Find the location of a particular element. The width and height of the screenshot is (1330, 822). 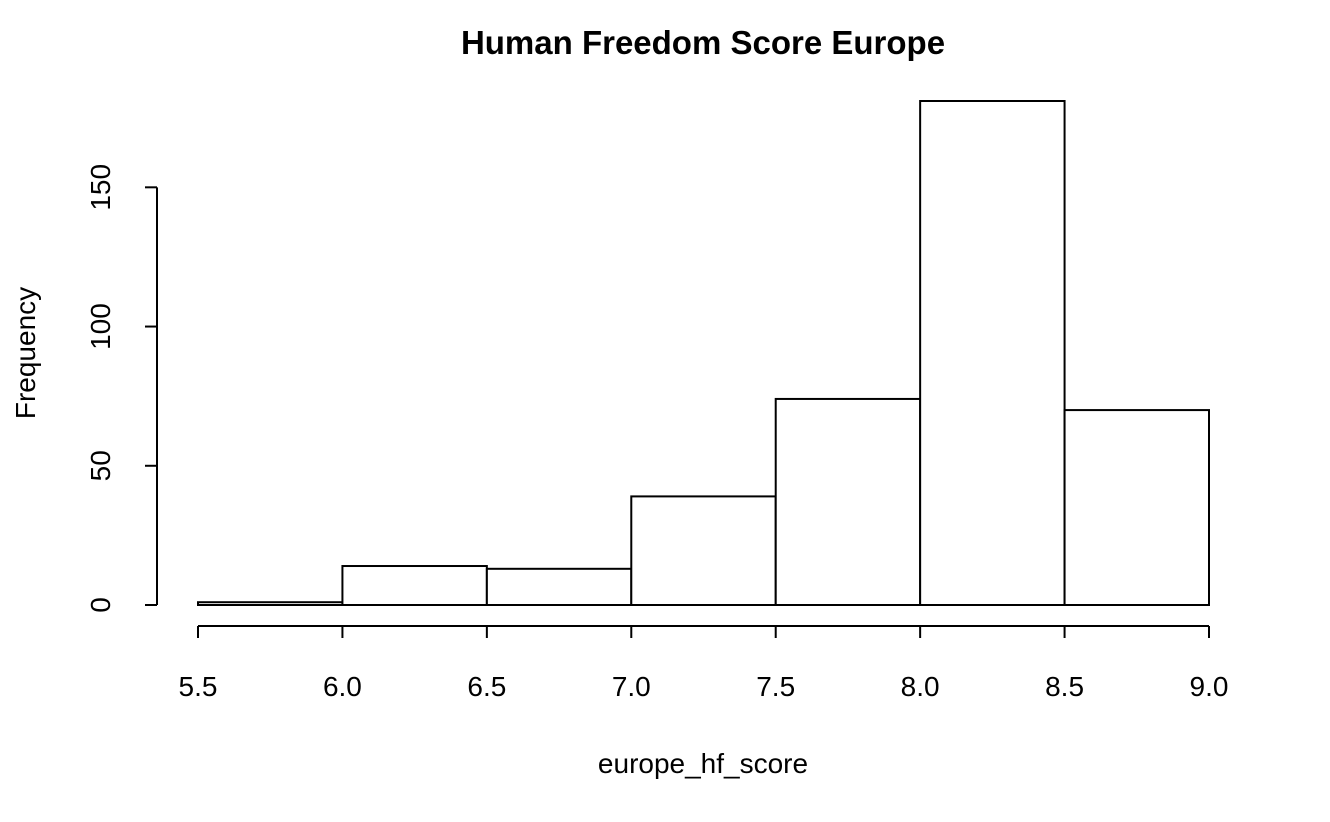

x-tick-label: 6.0 is located at coordinates (342, 686).